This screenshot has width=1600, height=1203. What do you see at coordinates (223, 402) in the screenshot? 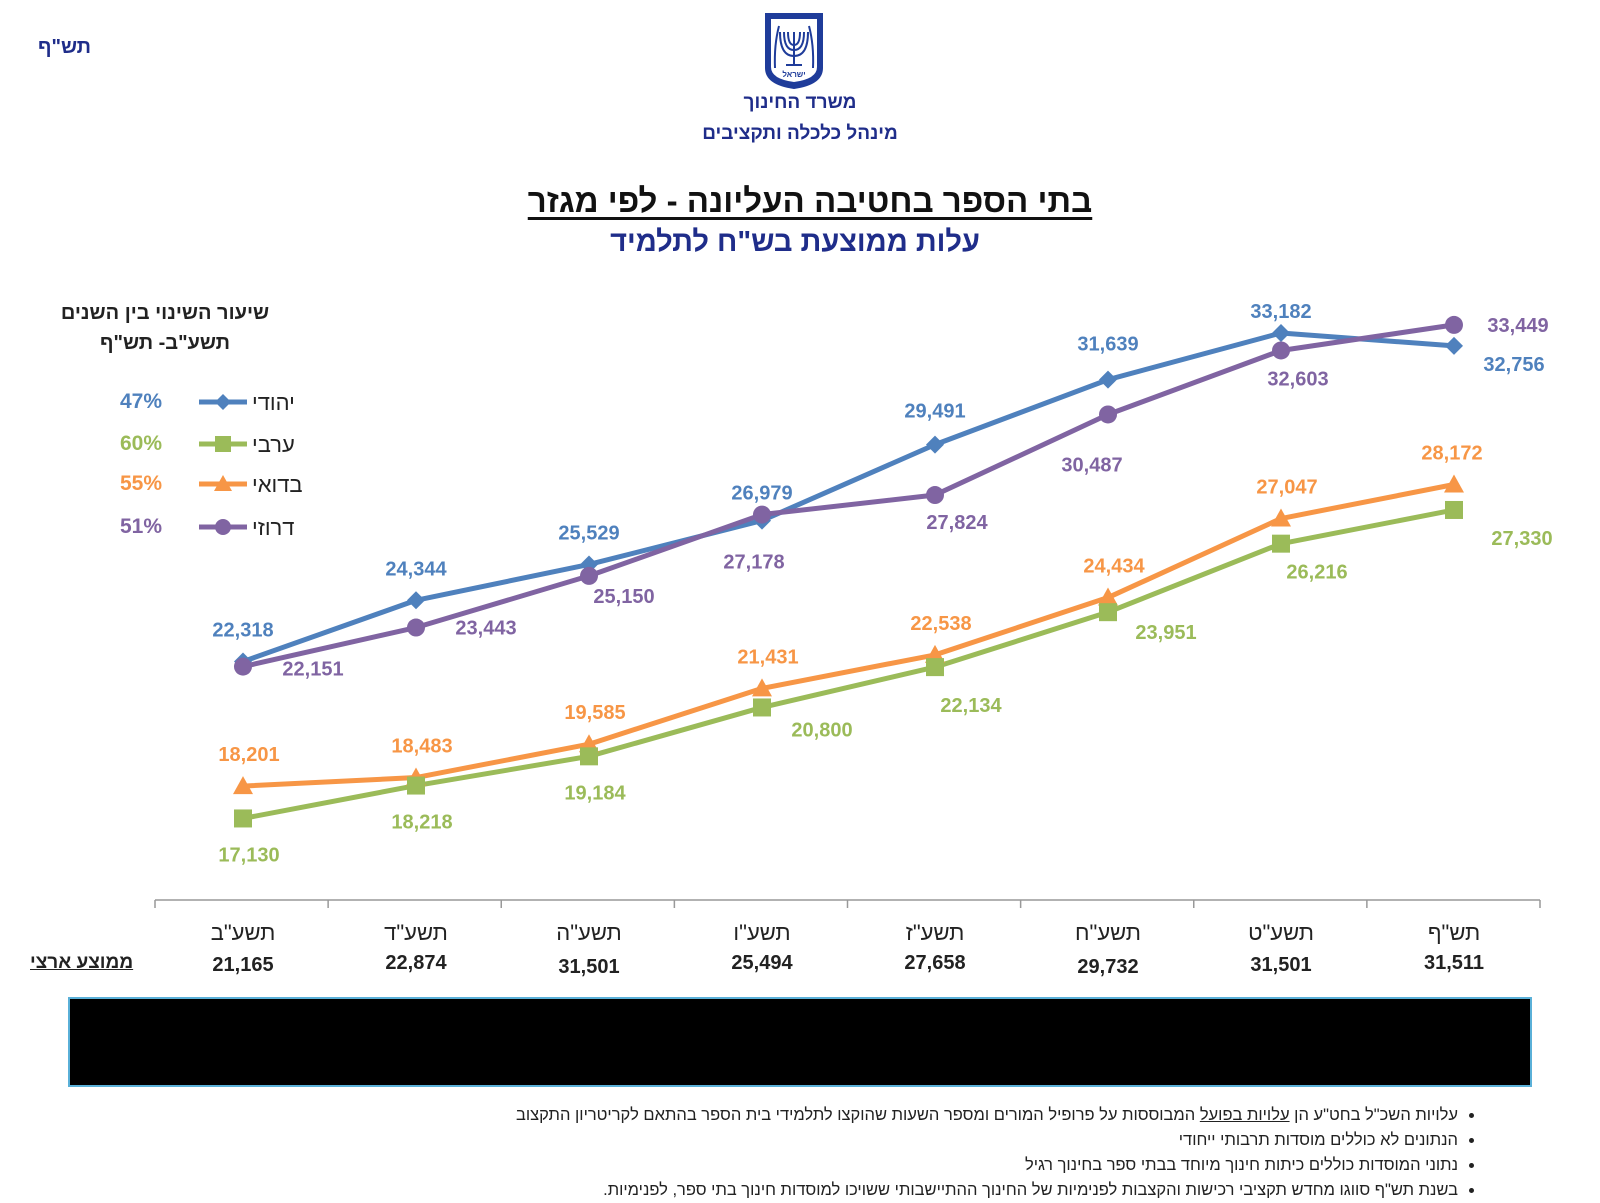
I see `legend-swatch-diamond` at bounding box center [223, 402].